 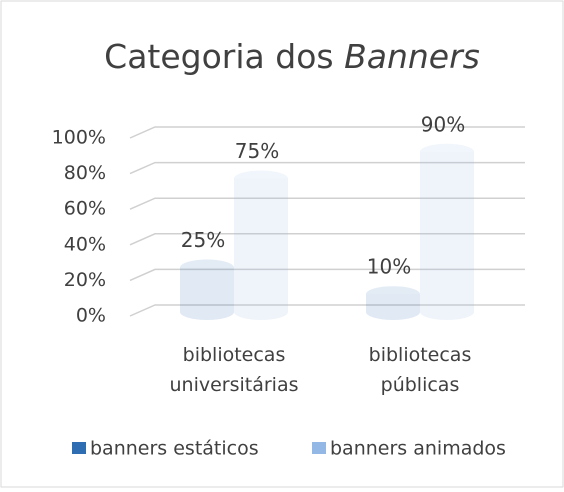 I want to click on x-tick-label: bibliotecas públicas, so click(x=420, y=370).